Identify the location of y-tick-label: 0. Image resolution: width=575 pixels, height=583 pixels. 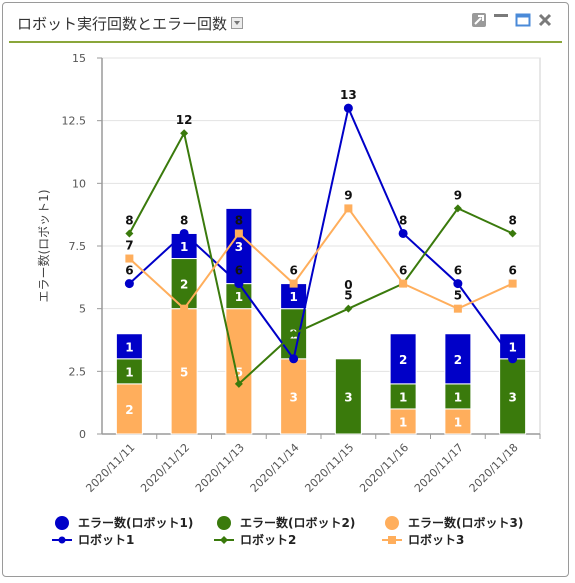
(82, 434).